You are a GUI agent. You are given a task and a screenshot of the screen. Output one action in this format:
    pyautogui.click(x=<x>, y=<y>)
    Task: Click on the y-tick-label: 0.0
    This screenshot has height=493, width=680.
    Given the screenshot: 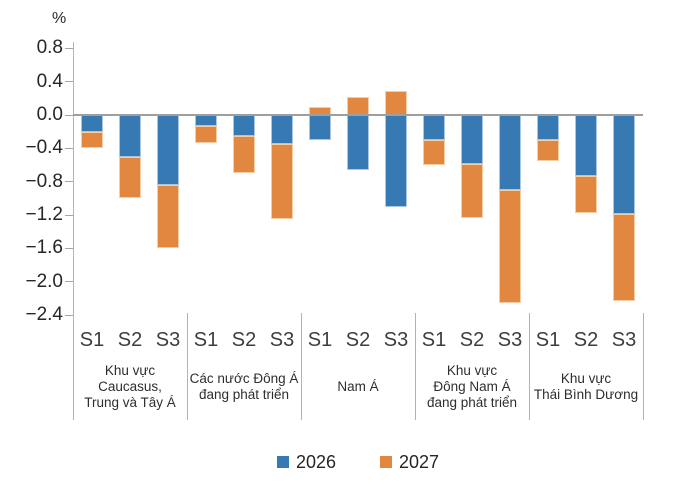 What is the action you would take?
    pyautogui.click(x=49, y=114)
    